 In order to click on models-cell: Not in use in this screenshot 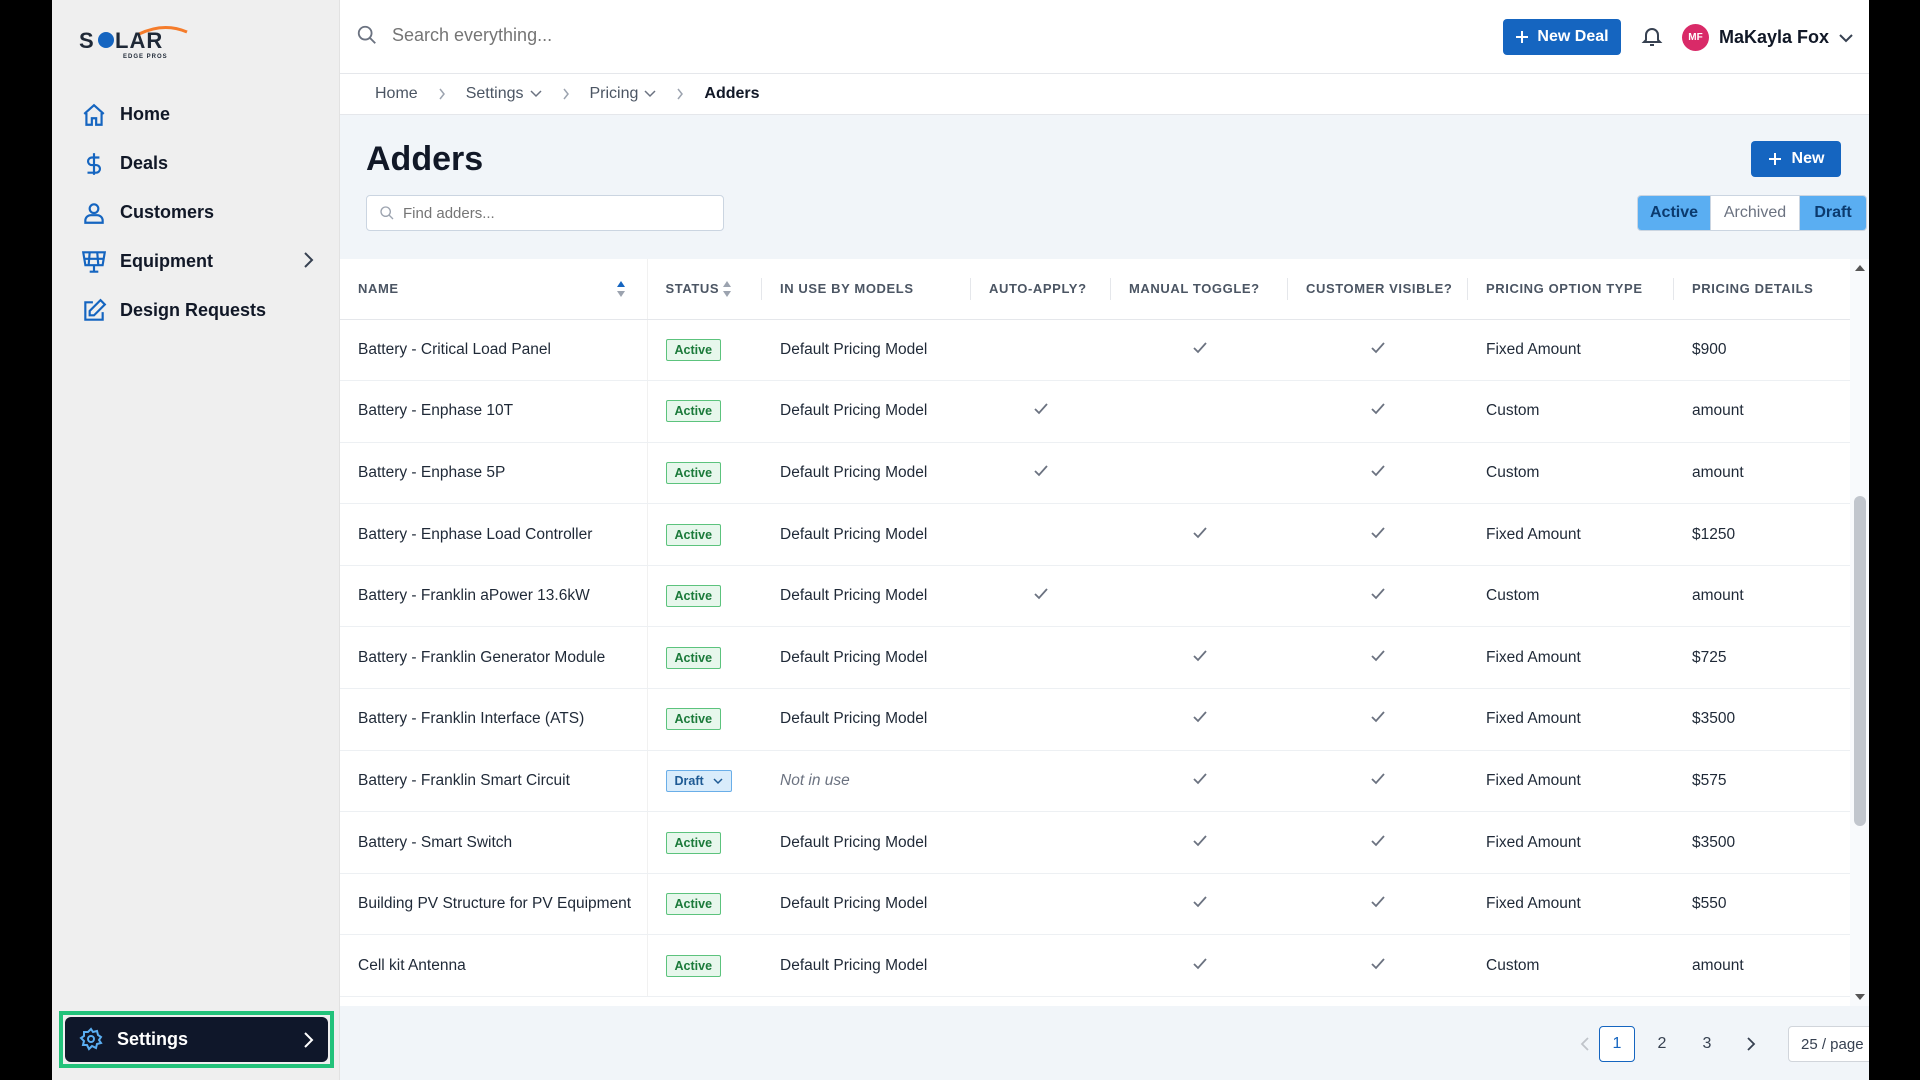, I will do `click(866, 781)`.